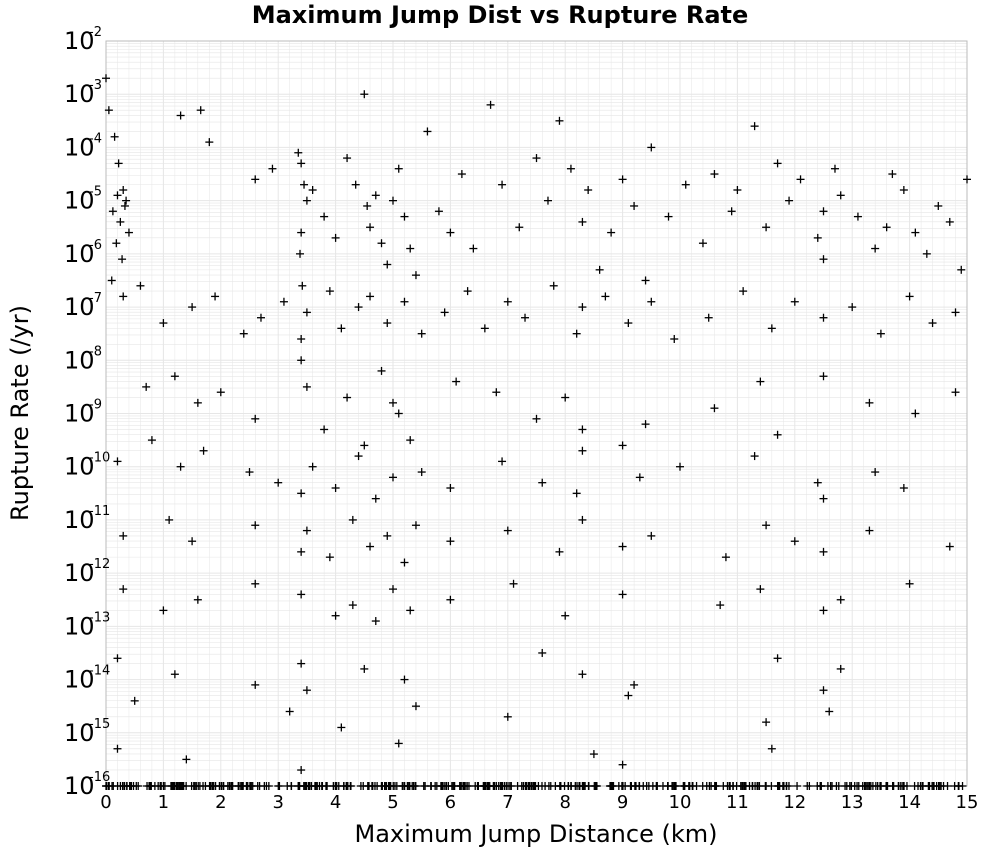 The image size is (1000, 855). I want to click on x-tick-label: 8, so click(564, 802).